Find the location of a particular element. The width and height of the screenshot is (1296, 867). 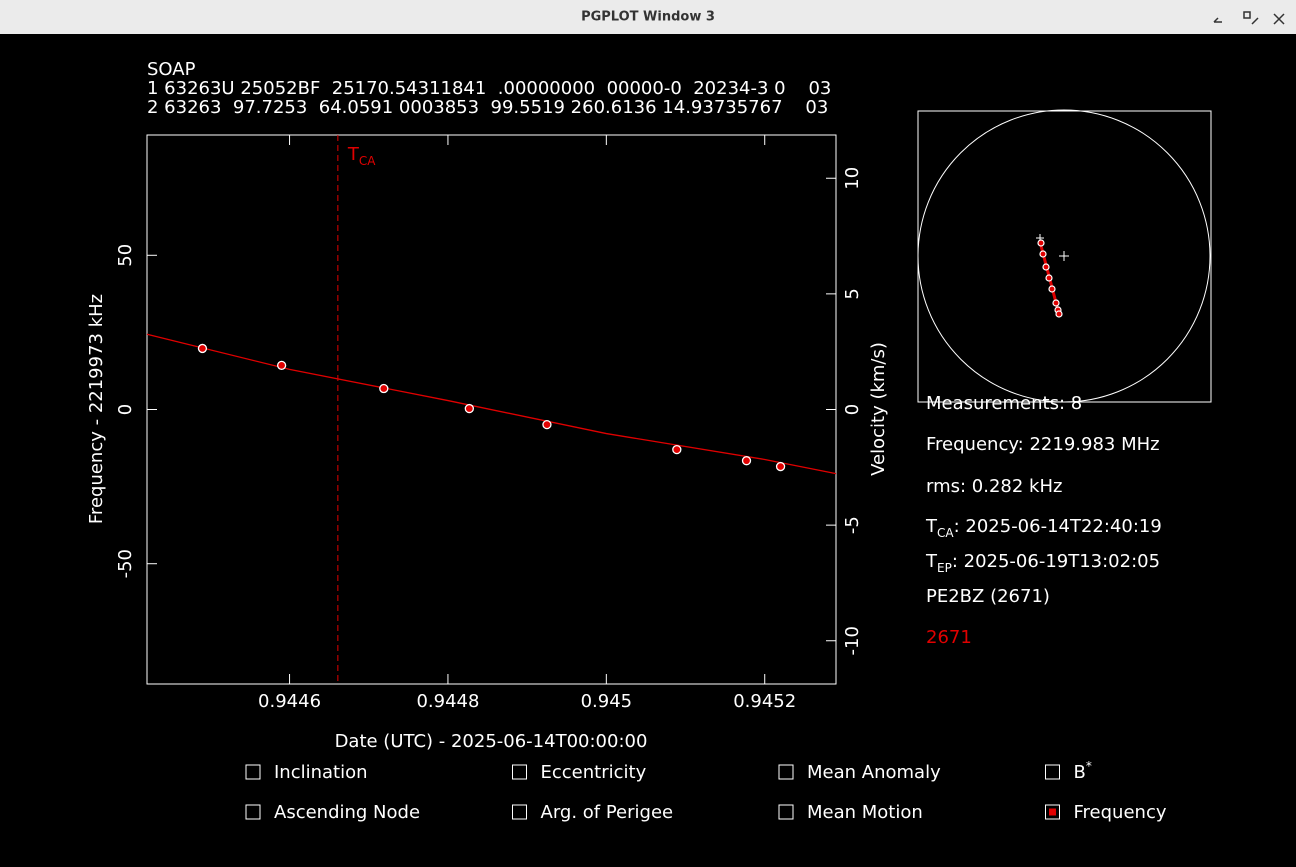

checkbox-label: Inclination is located at coordinates (321, 772).